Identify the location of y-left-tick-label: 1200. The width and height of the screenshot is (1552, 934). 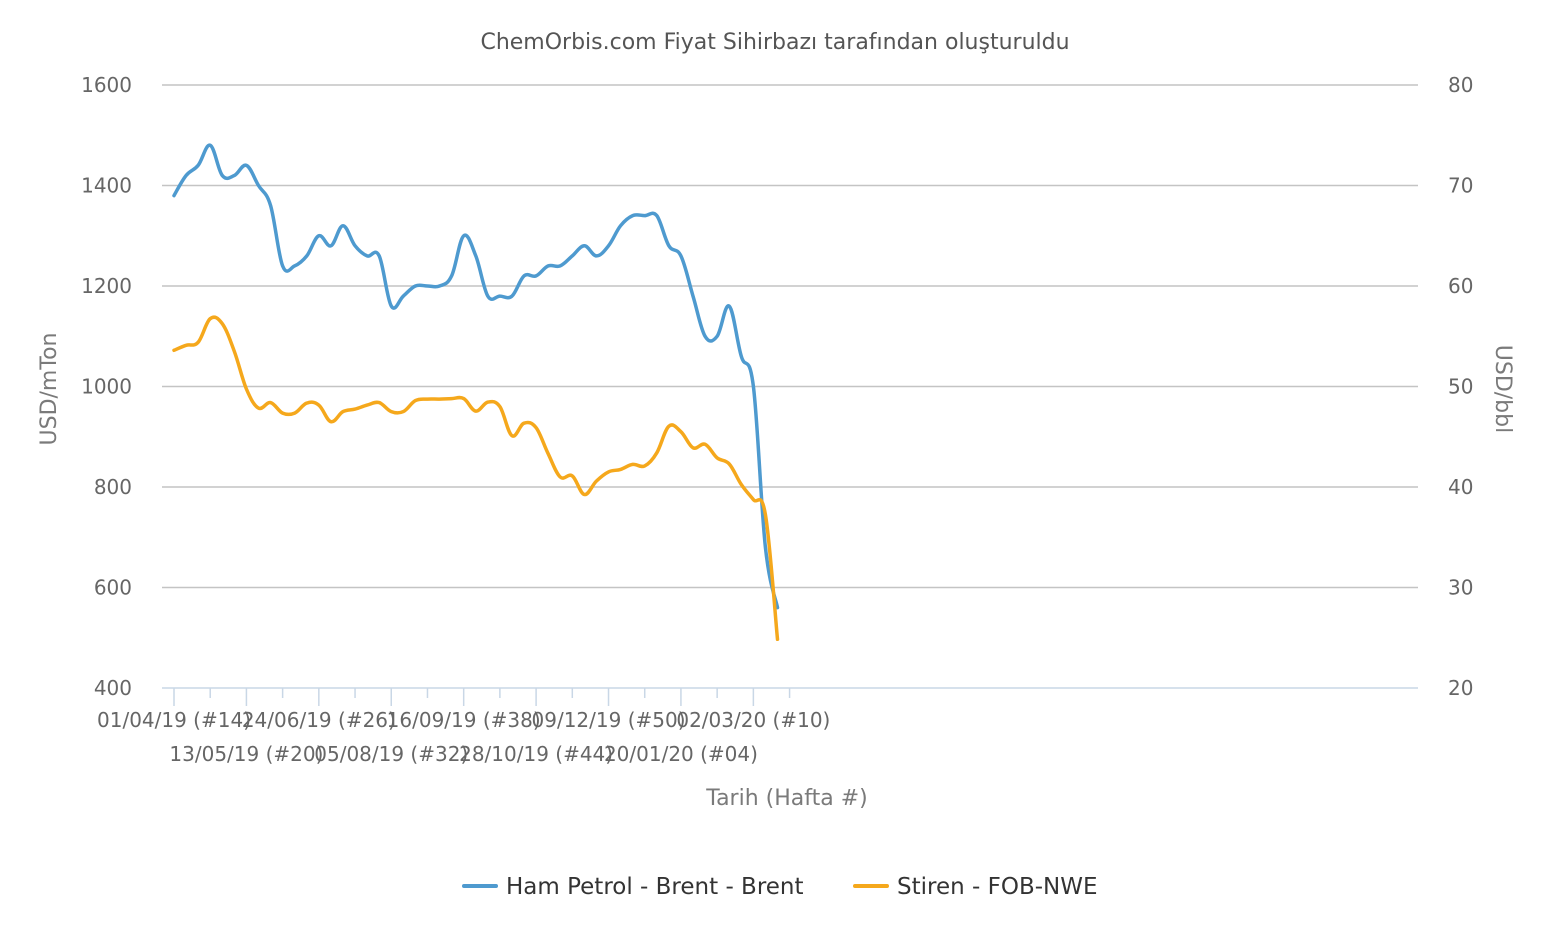
(106, 286).